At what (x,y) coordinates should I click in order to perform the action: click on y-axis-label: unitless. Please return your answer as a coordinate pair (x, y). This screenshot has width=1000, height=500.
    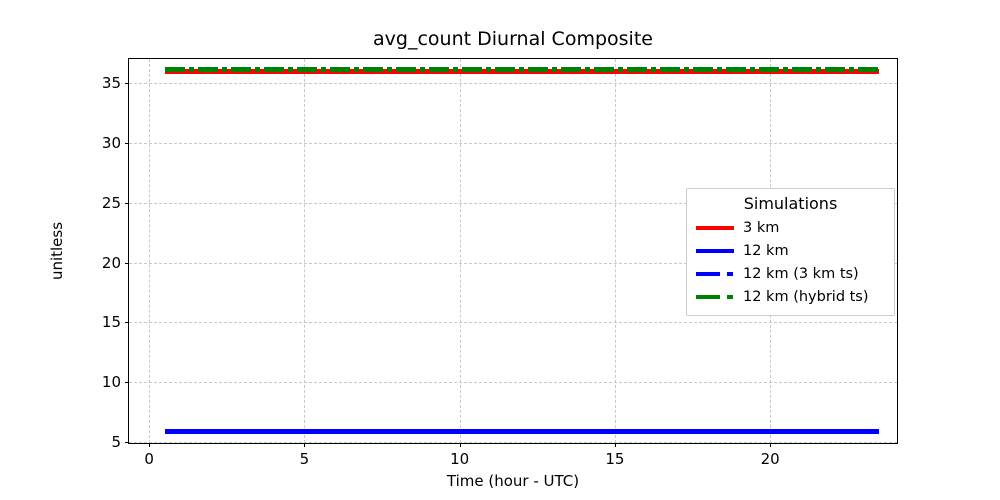
    Looking at the image, I should click on (57, 251).